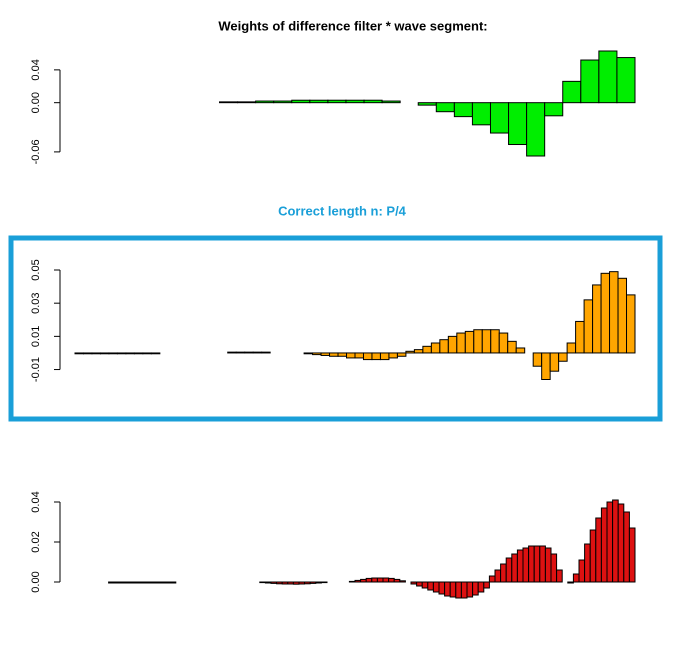 Image resolution: width=683 pixels, height=664 pixels. What do you see at coordinates (36, 302) in the screenshot?
I see `y-tick-label: 0.03` at bounding box center [36, 302].